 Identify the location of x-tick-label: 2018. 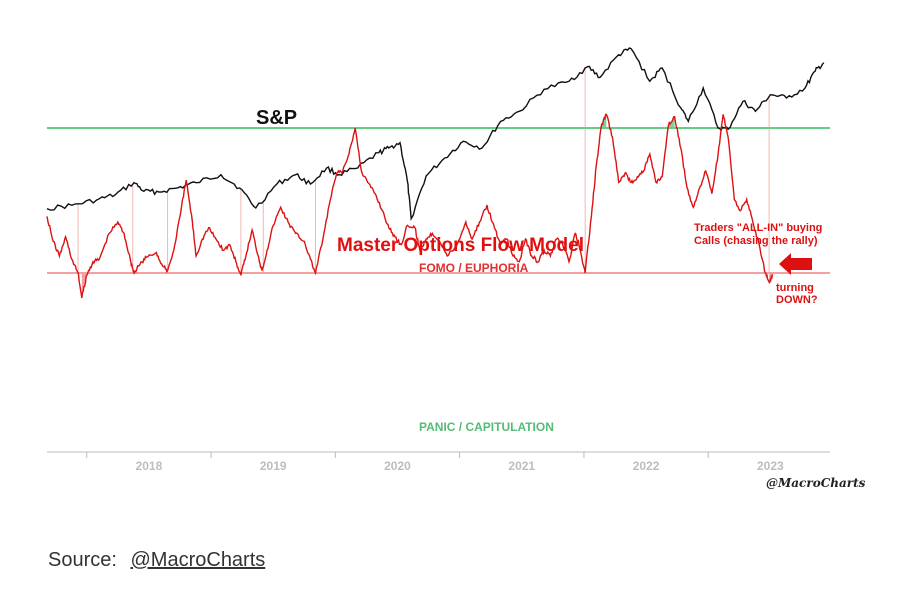
(149, 466).